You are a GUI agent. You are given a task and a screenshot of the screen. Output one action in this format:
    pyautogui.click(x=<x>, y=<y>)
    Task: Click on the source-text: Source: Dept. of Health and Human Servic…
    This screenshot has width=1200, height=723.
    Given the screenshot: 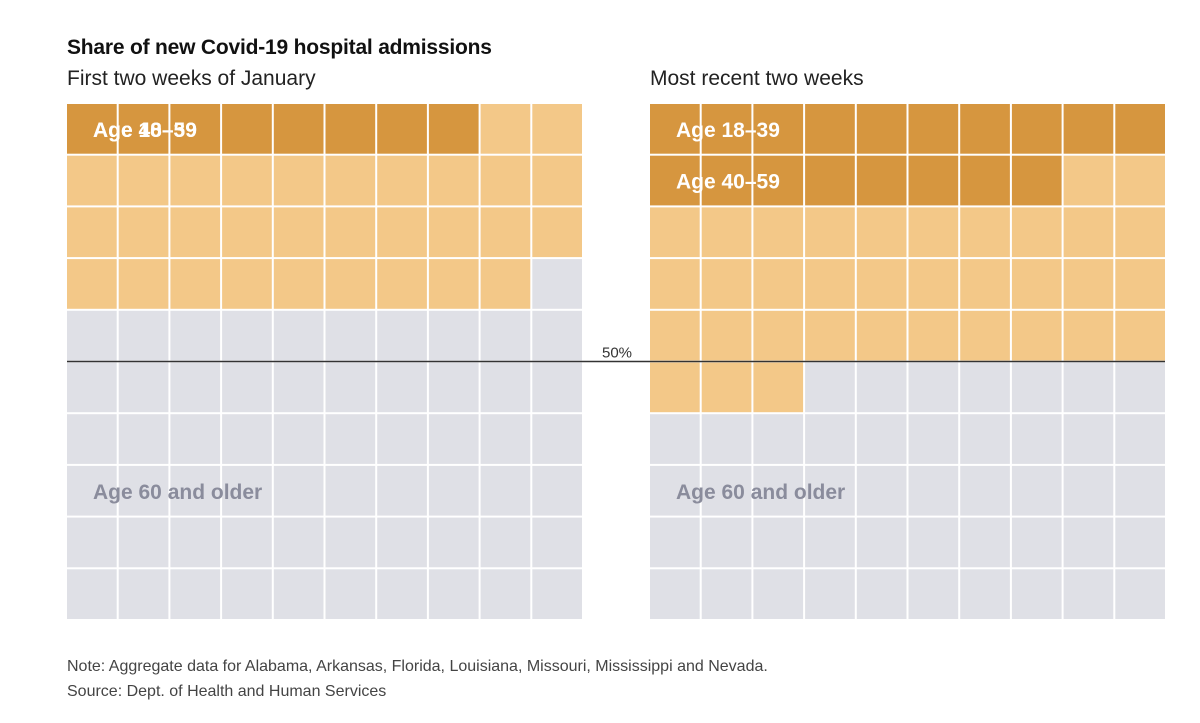 What is the action you would take?
    pyautogui.click(x=227, y=691)
    